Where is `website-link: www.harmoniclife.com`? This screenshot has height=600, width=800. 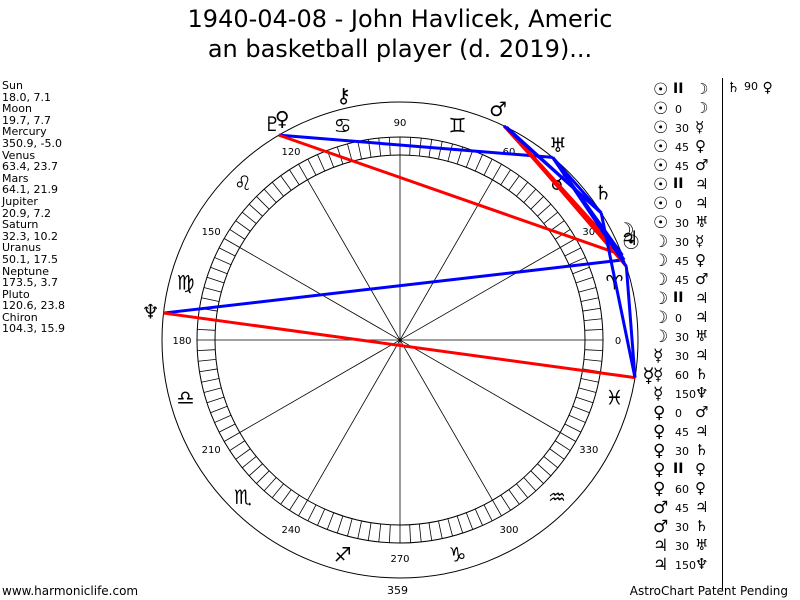
website-link: www.harmoniclife.com is located at coordinates (70, 591).